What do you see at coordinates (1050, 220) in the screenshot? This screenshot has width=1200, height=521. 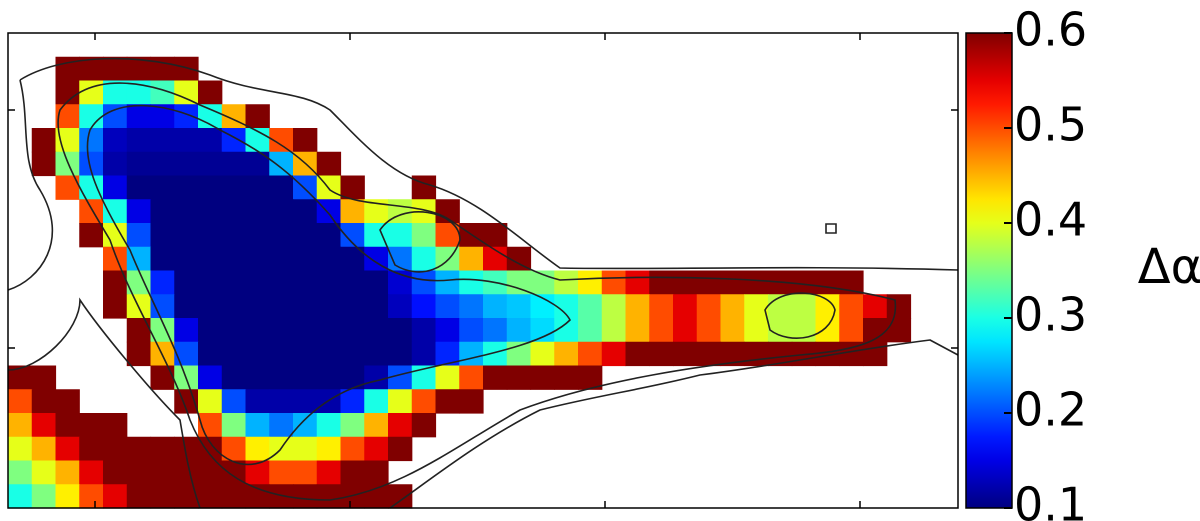 I see `colorbar-tick-label: 0.4` at bounding box center [1050, 220].